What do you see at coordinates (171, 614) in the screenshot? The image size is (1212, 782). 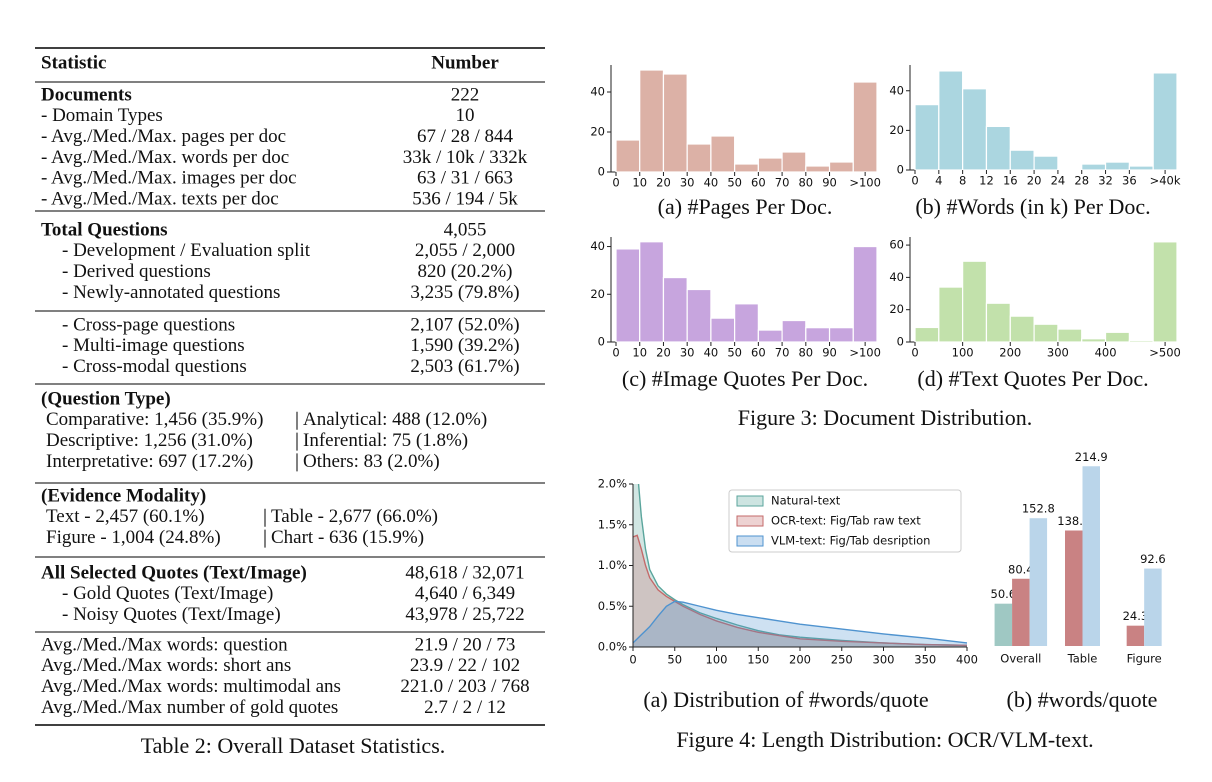 I see `table-row-label: - Noisy Quotes (Text/Image)` at bounding box center [171, 614].